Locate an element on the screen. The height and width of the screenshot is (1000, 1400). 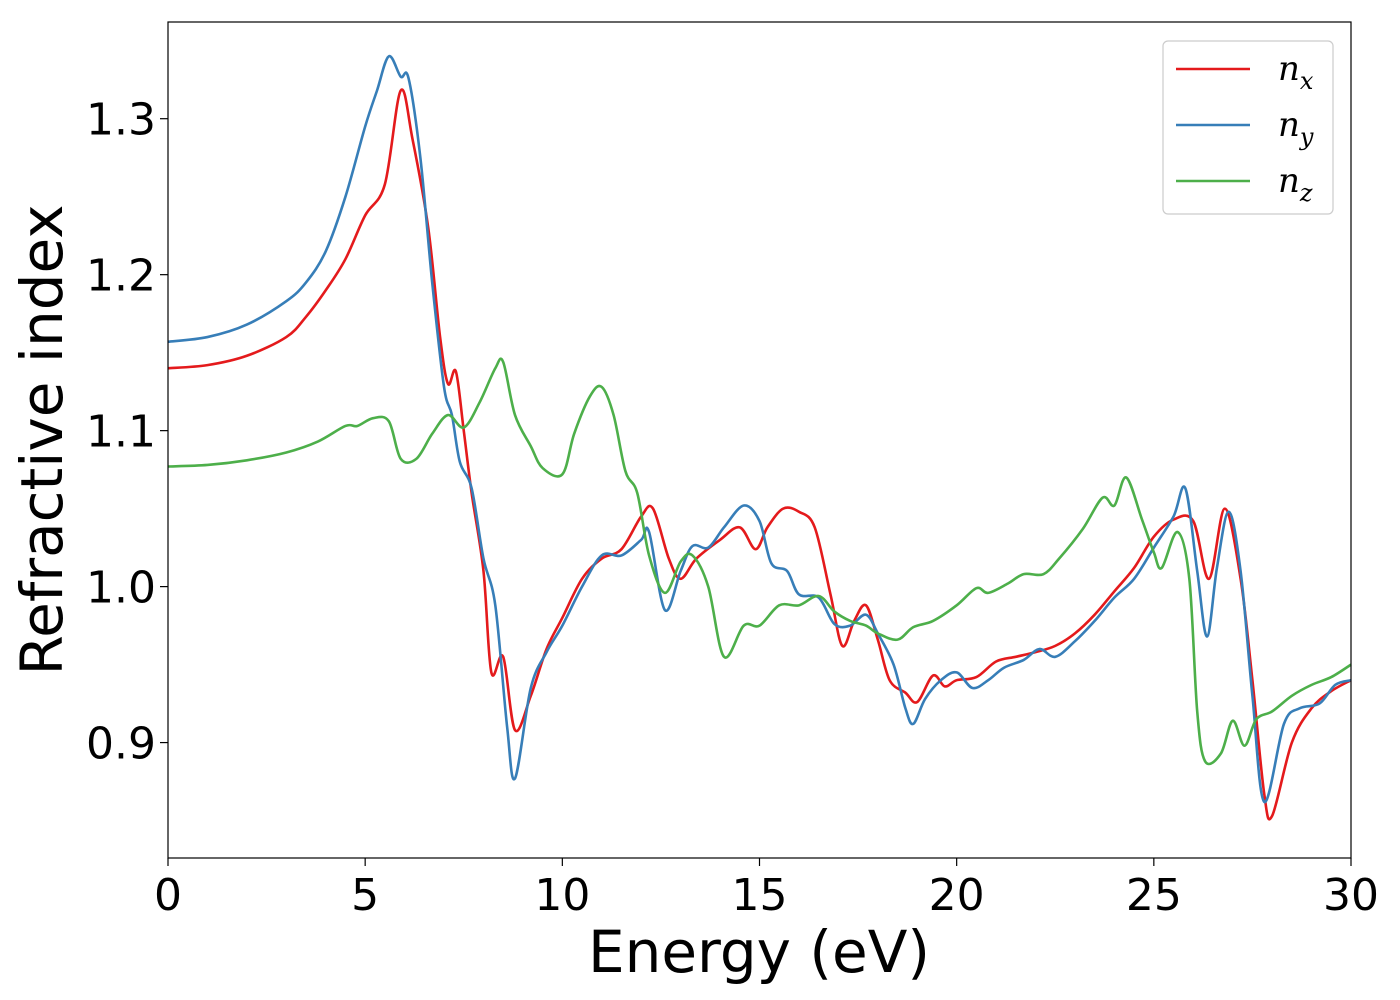
legend-label-z: nz is located at coordinates (1295, 184).